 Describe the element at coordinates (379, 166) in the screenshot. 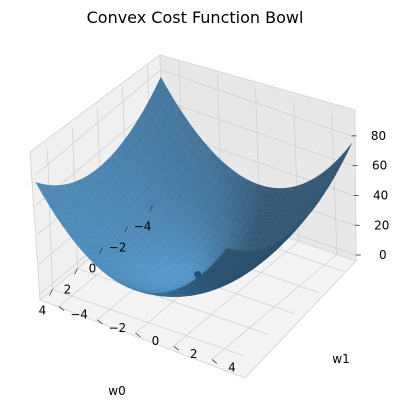

I see `z-tick-label: 60` at that location.